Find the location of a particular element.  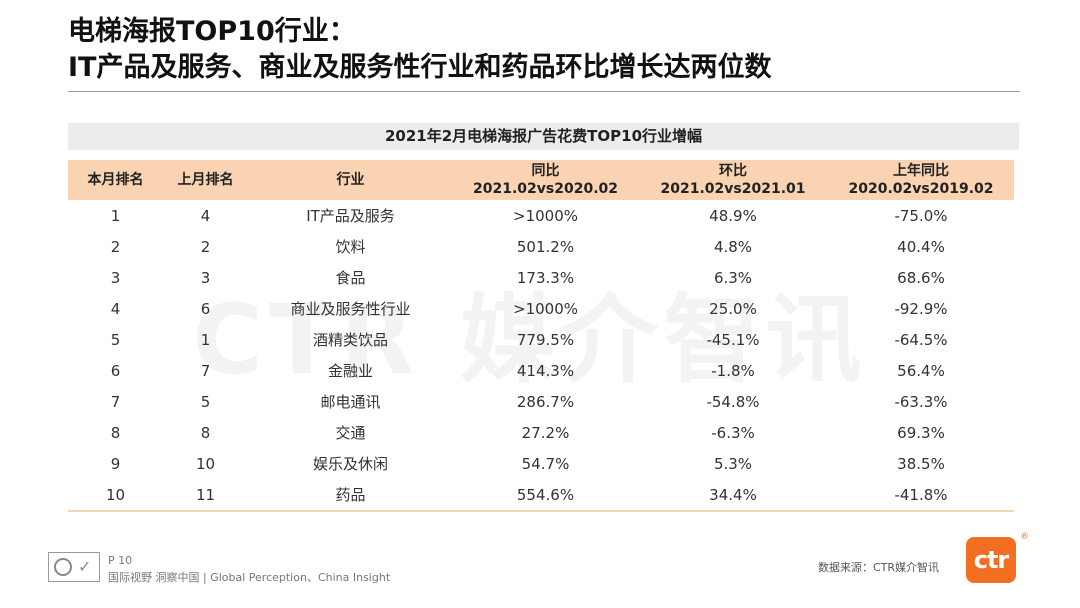

cell-prev-yoy: -41.8% is located at coordinates (921, 495).